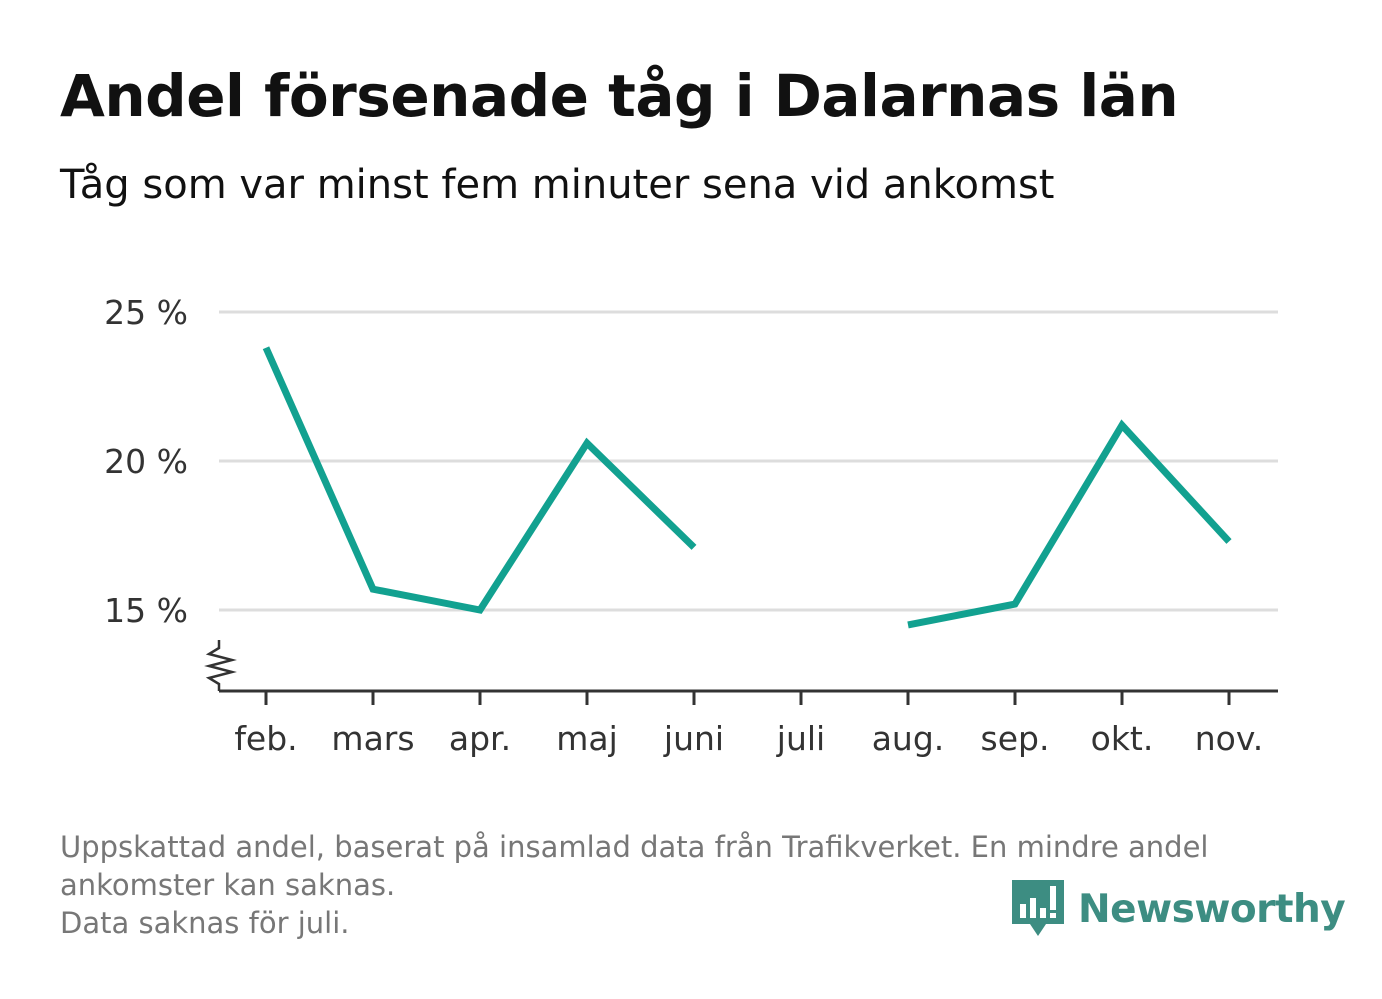 The height and width of the screenshot is (999, 1382). What do you see at coordinates (228, 885) in the screenshot?
I see `footnote-line-2: ankomster kan saknas.` at bounding box center [228, 885].